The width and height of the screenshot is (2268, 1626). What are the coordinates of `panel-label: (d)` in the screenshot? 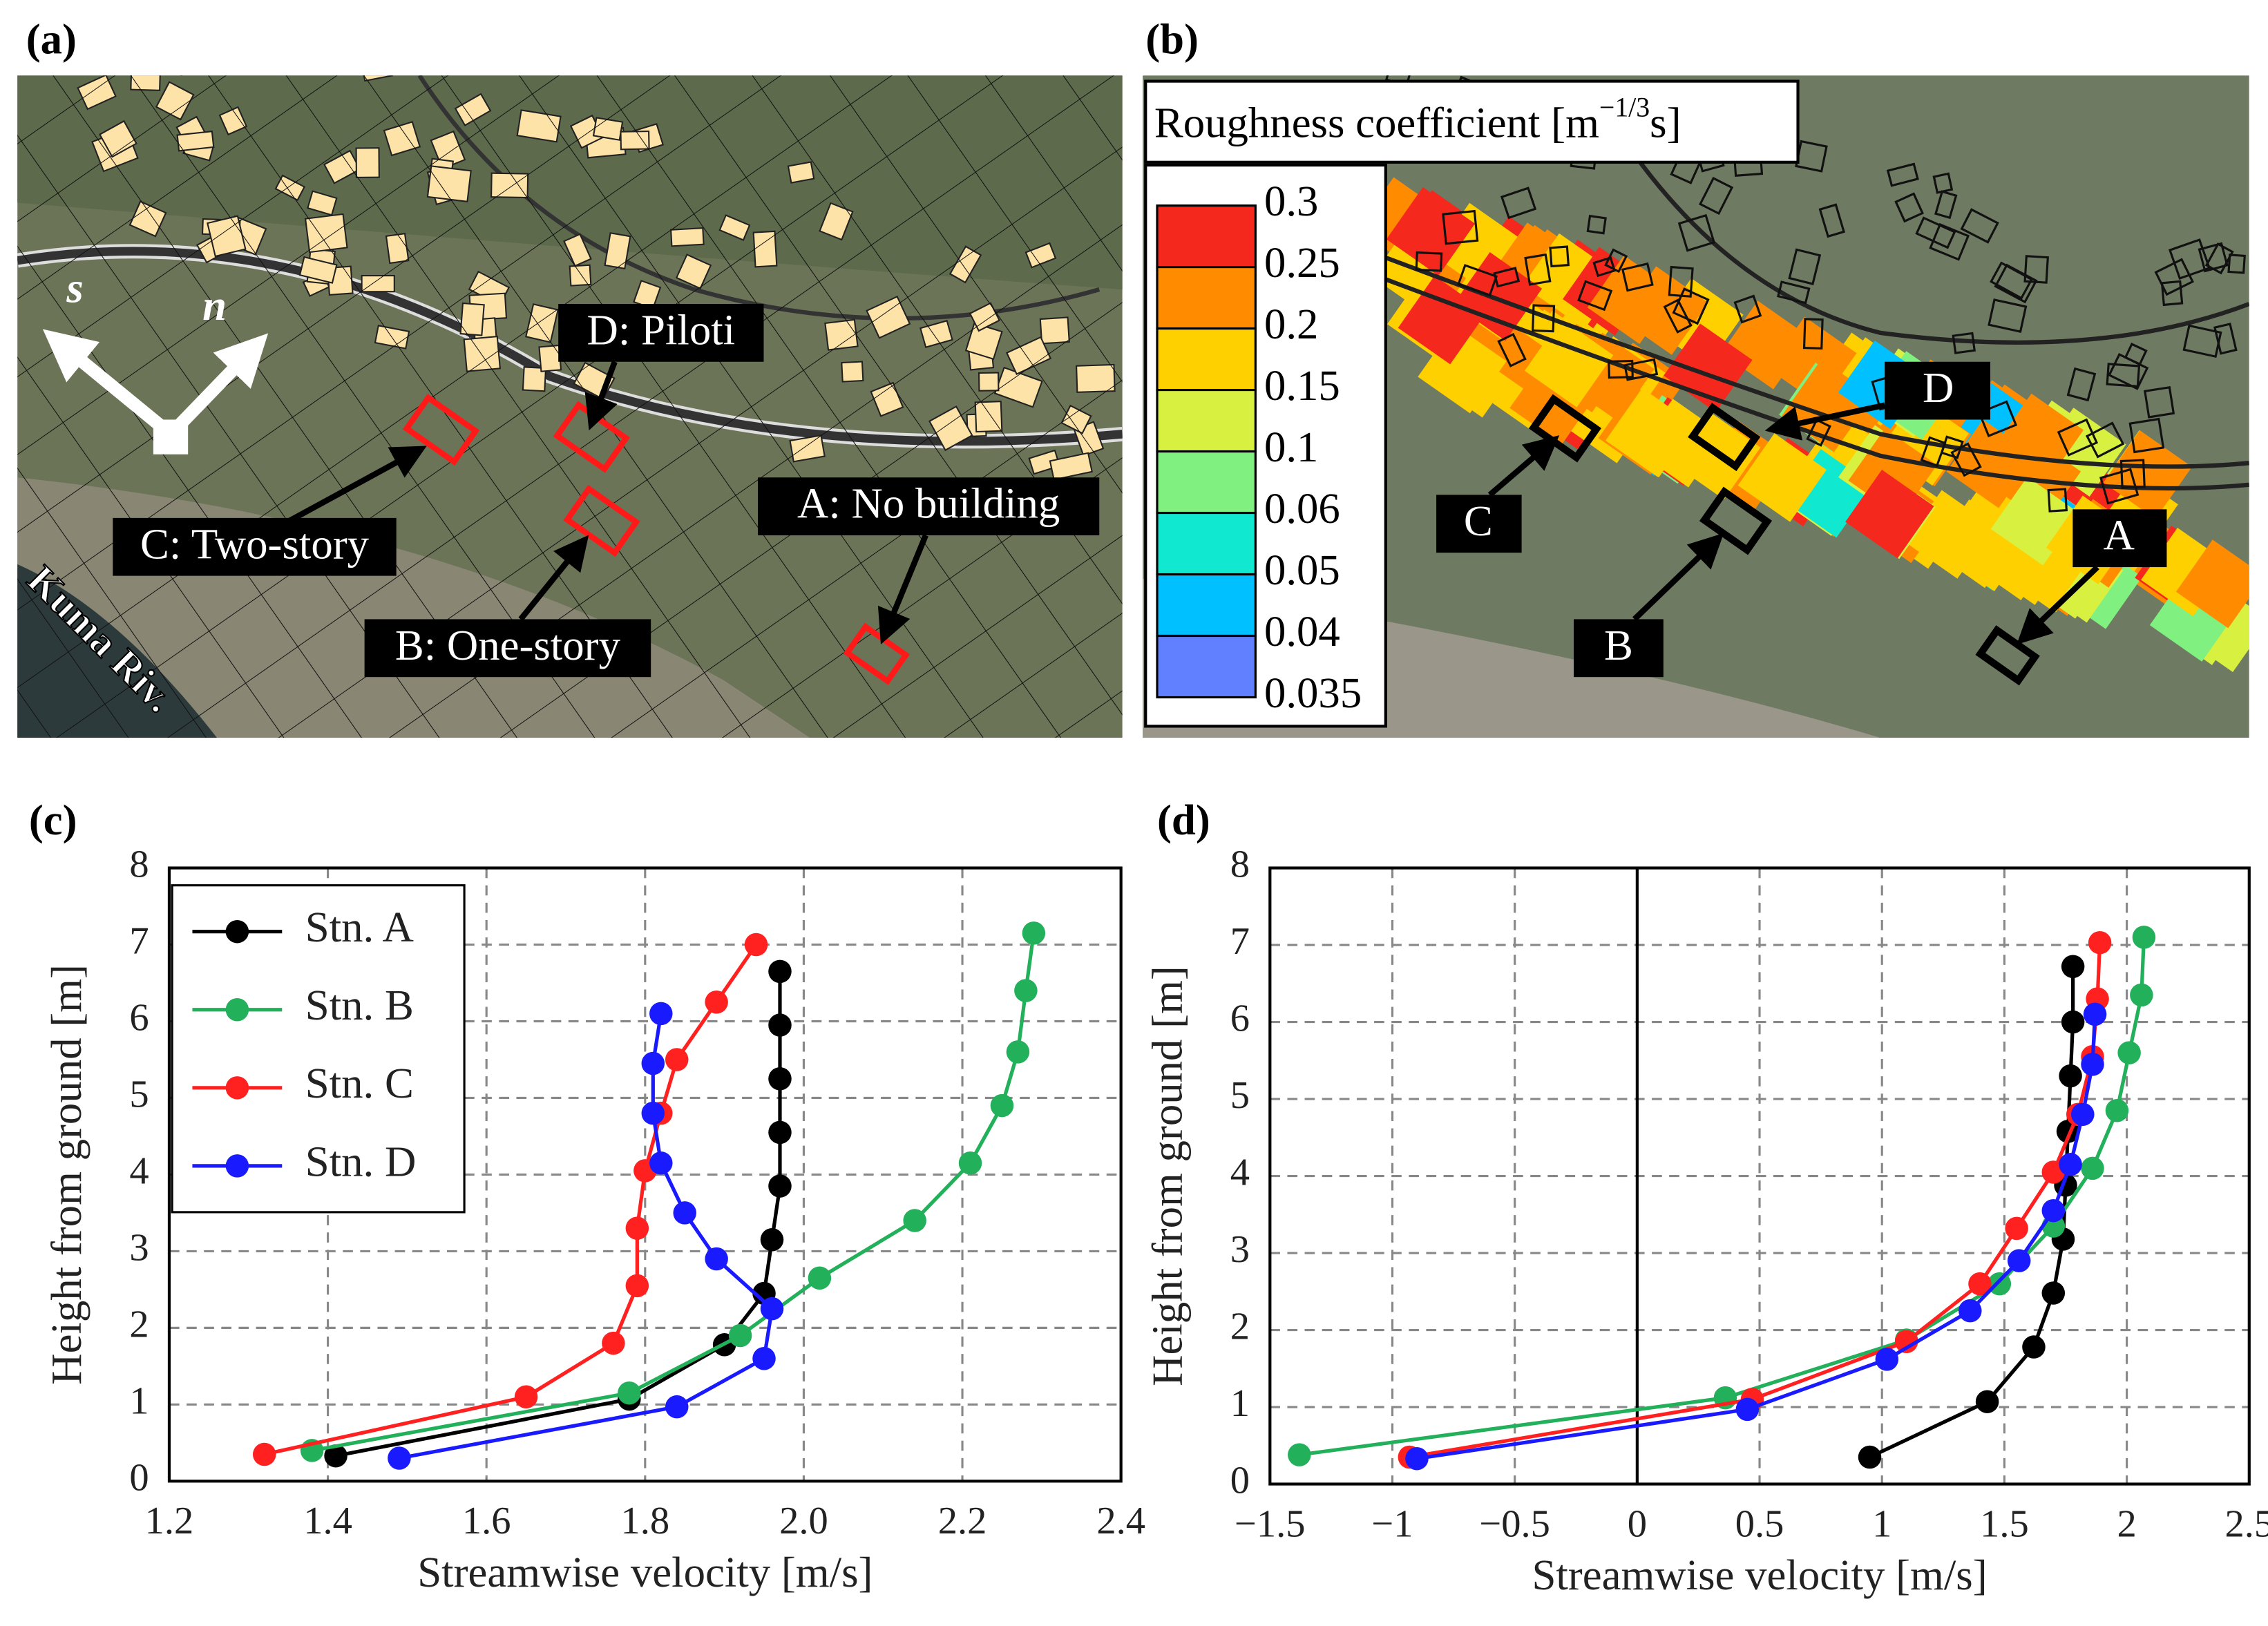 It's located at (1183, 820).